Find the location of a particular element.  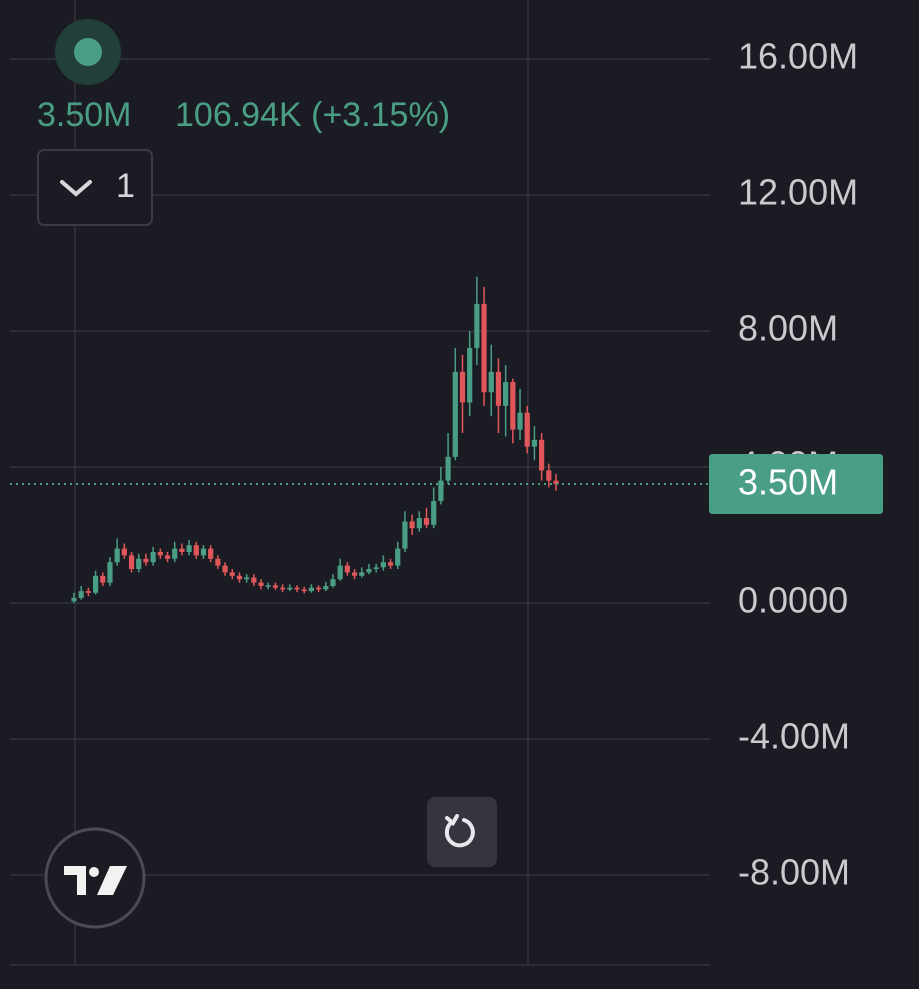

y-tick-label: 16.00M is located at coordinates (798, 56).